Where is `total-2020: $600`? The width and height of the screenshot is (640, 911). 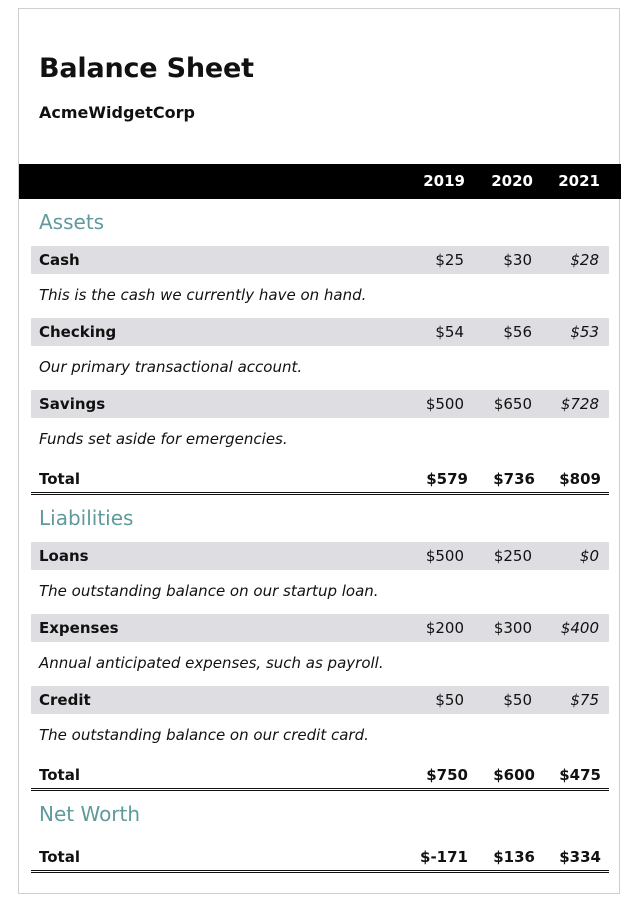 total-2020: $600 is located at coordinates (514, 775).